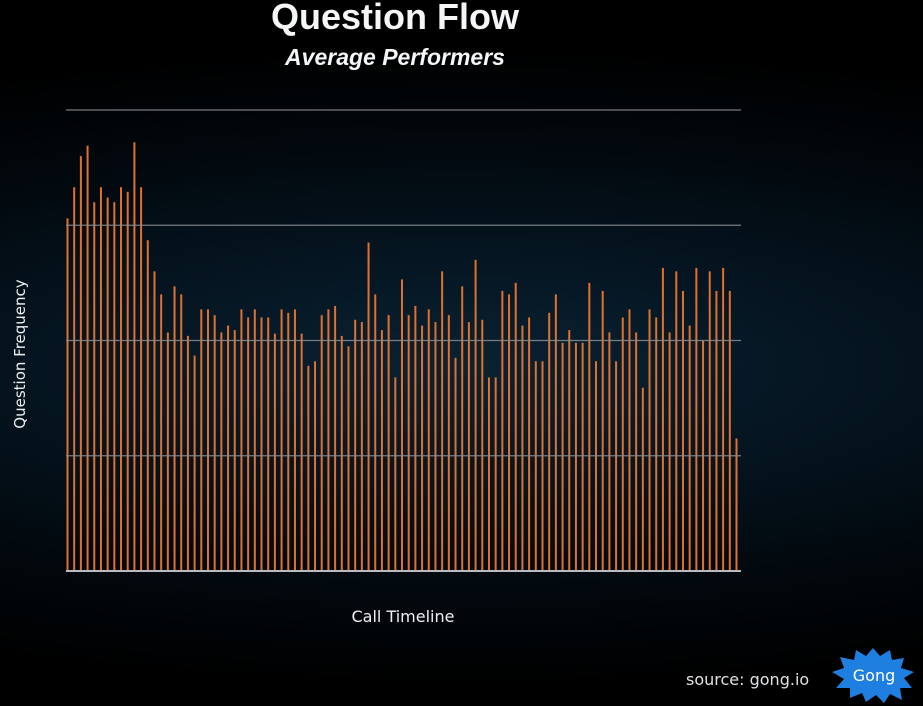  What do you see at coordinates (395, 18) in the screenshot?
I see `chart-title: Question Flow` at bounding box center [395, 18].